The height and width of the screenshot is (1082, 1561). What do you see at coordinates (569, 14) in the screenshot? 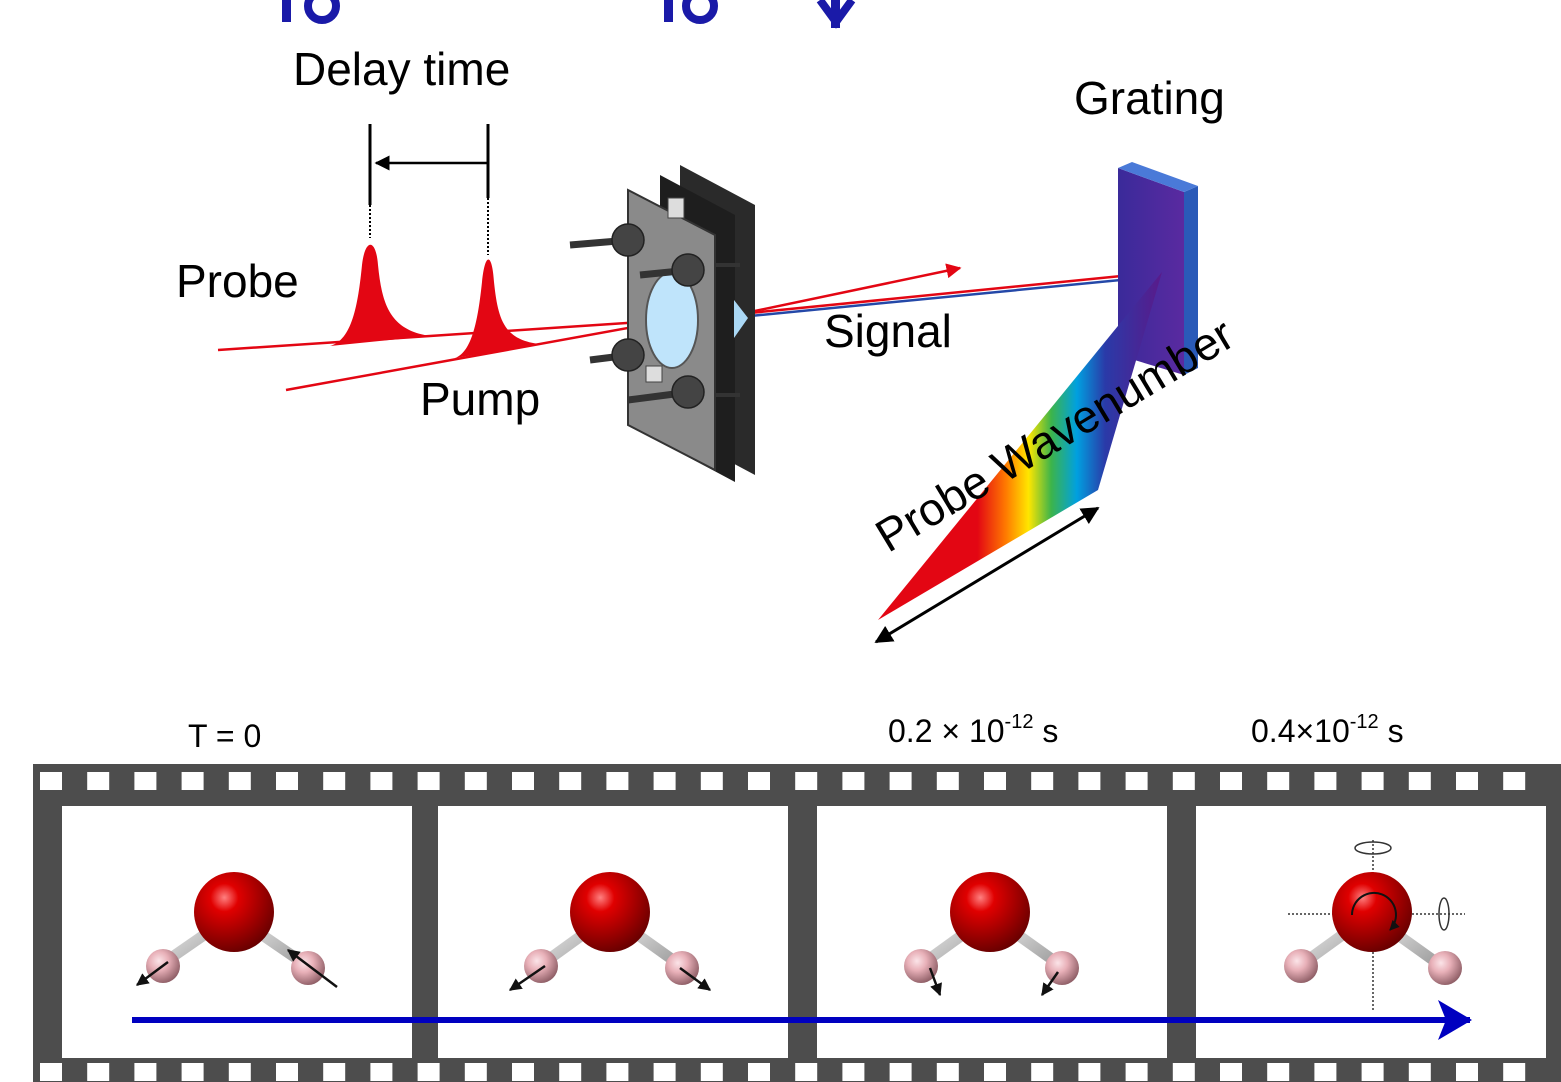
I see `title-fragments` at bounding box center [569, 14].